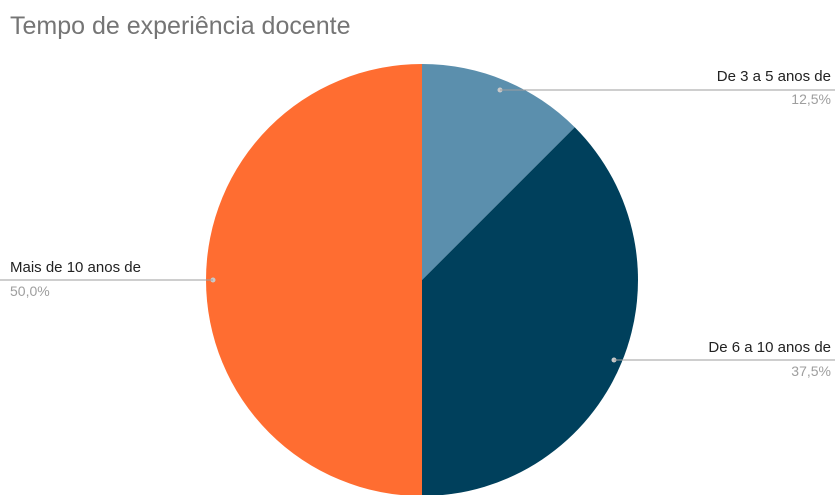  Describe the element at coordinates (811, 99) in the screenshot. I see `slice-percent-de-3-a-5-anos-de: 12,5%` at that location.